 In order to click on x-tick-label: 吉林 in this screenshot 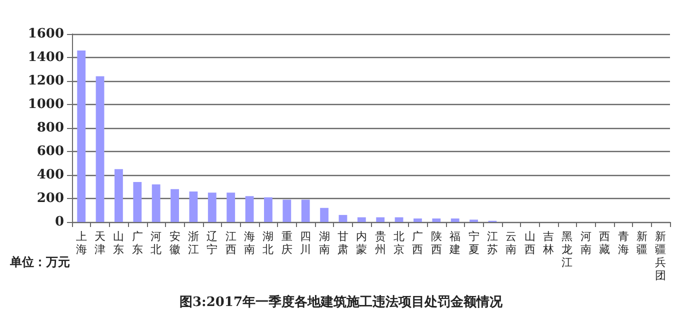, I will do `click(548, 243)`.